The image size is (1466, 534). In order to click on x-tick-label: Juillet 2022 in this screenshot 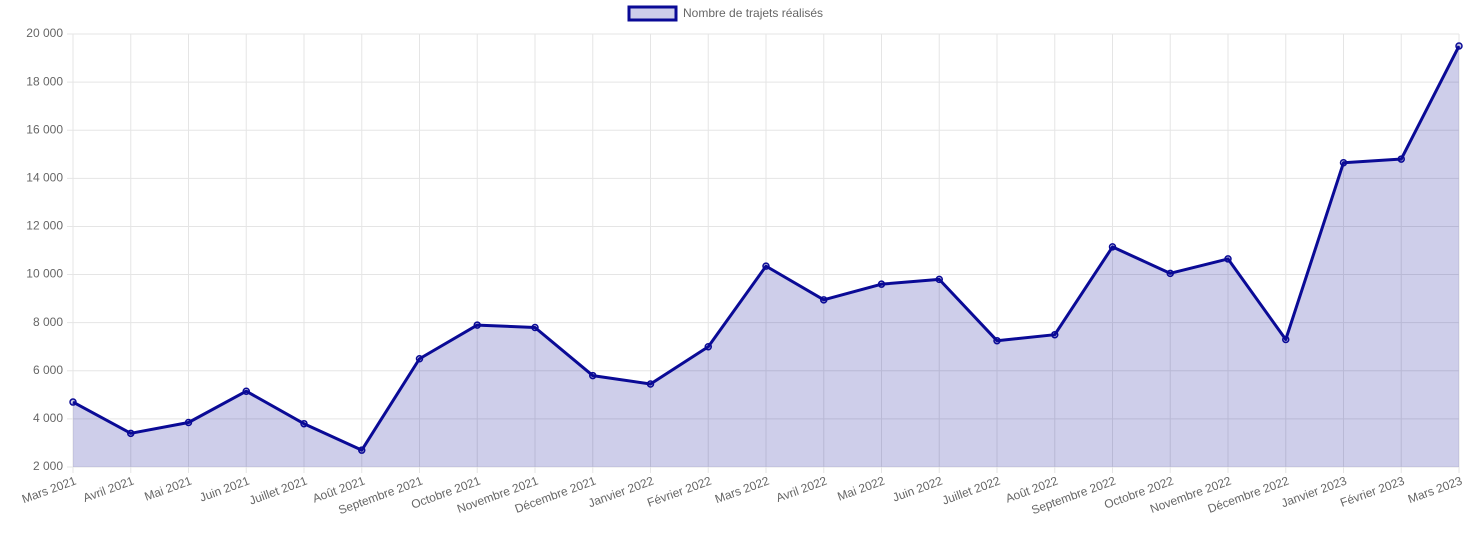, I will do `click(971, 491)`.